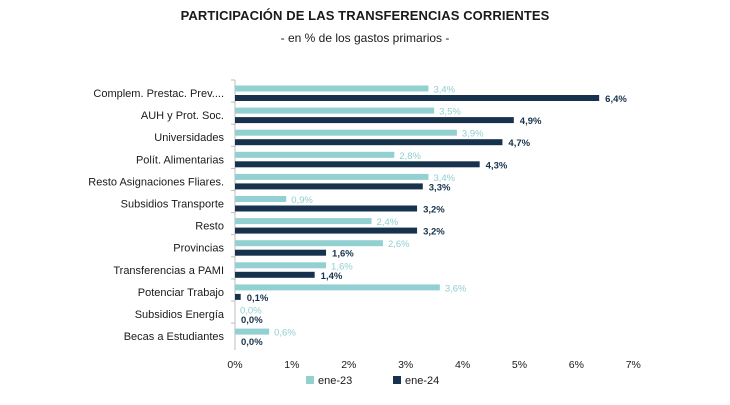 This screenshot has height=405, width=730. Describe the element at coordinates (234, 365) in the screenshot. I see `x-tick-label: 0%` at that location.